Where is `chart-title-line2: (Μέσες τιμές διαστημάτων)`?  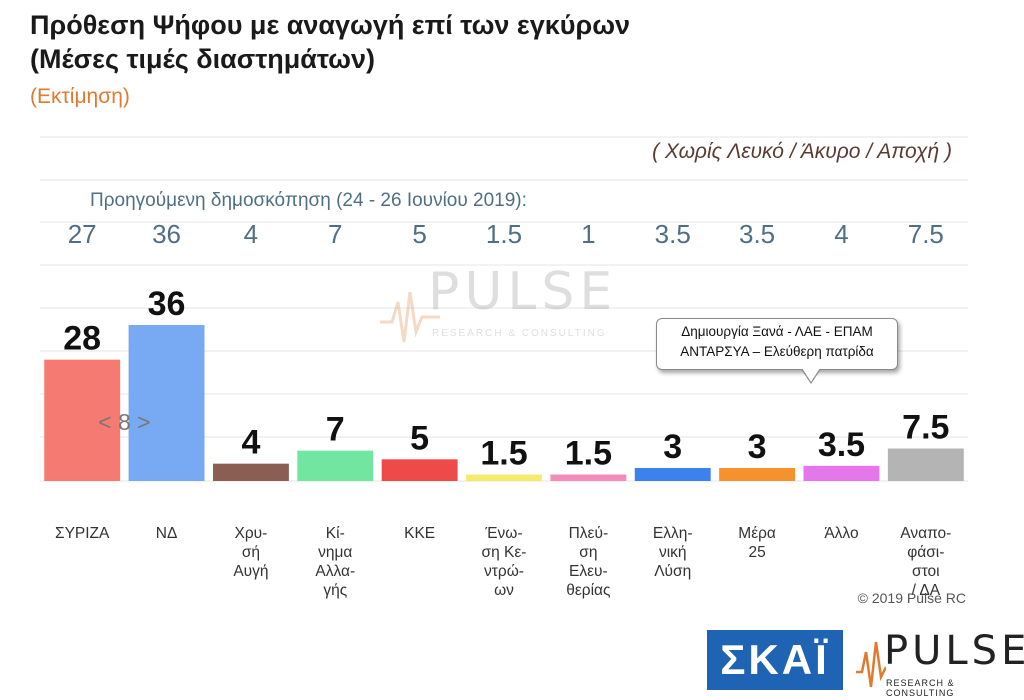
chart-title-line2: (Μέσες τιμές διαστημάτων) is located at coordinates (203, 59).